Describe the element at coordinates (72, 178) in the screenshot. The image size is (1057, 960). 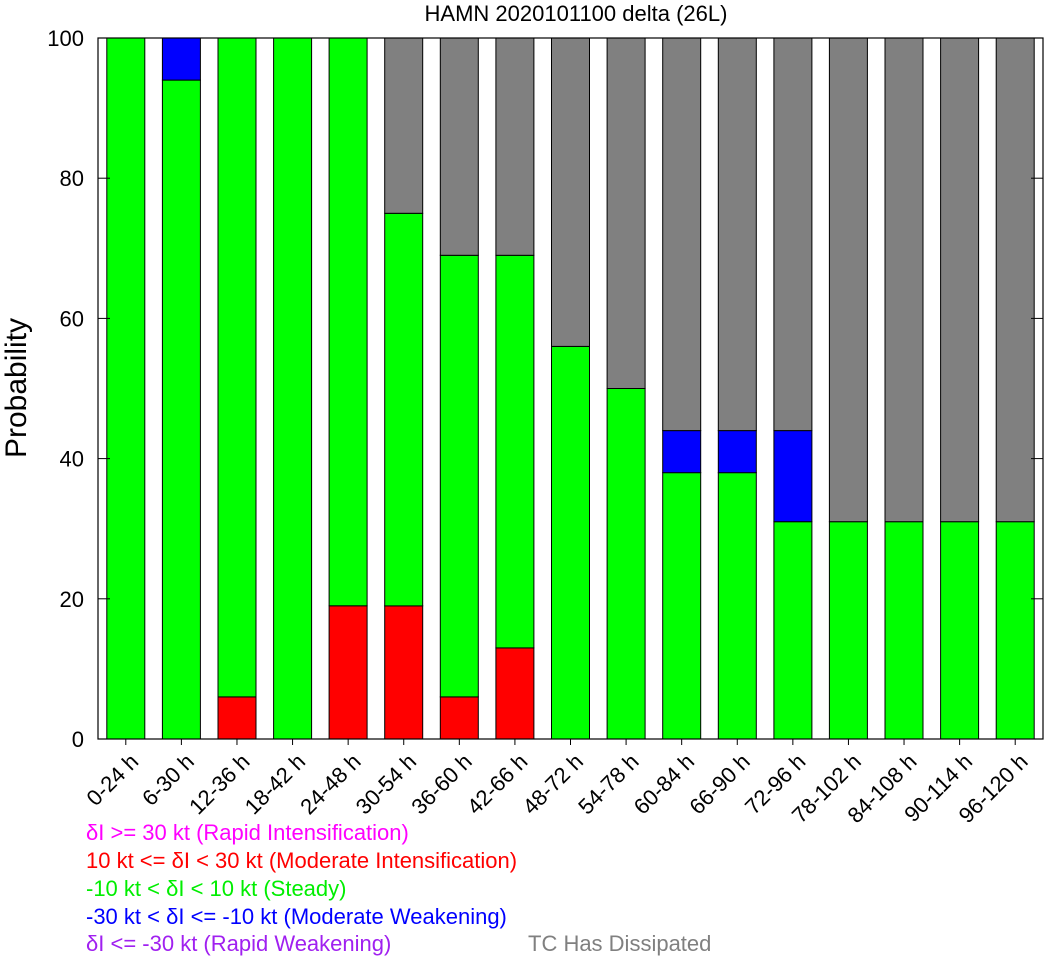
I see `y-tick-label-4: 80` at that location.